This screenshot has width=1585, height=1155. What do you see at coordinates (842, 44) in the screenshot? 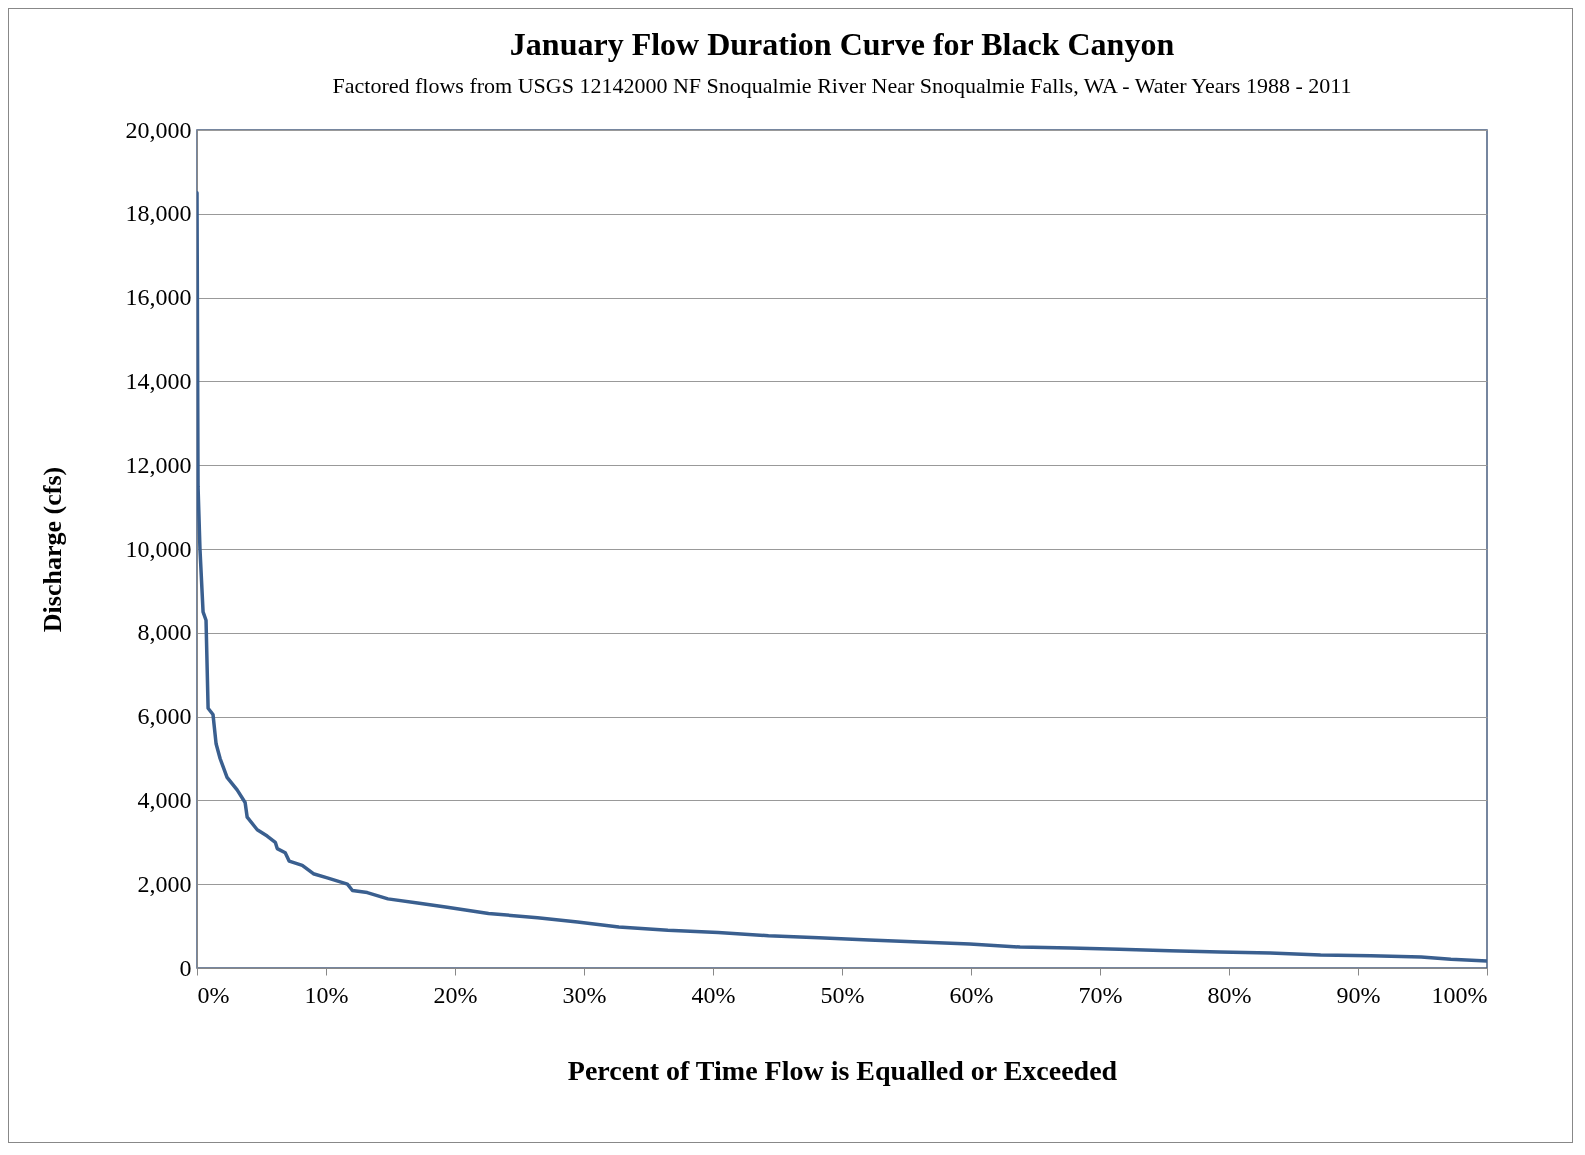
I see `chart-title: January Flow Duration Curve for Black Canyon` at bounding box center [842, 44].